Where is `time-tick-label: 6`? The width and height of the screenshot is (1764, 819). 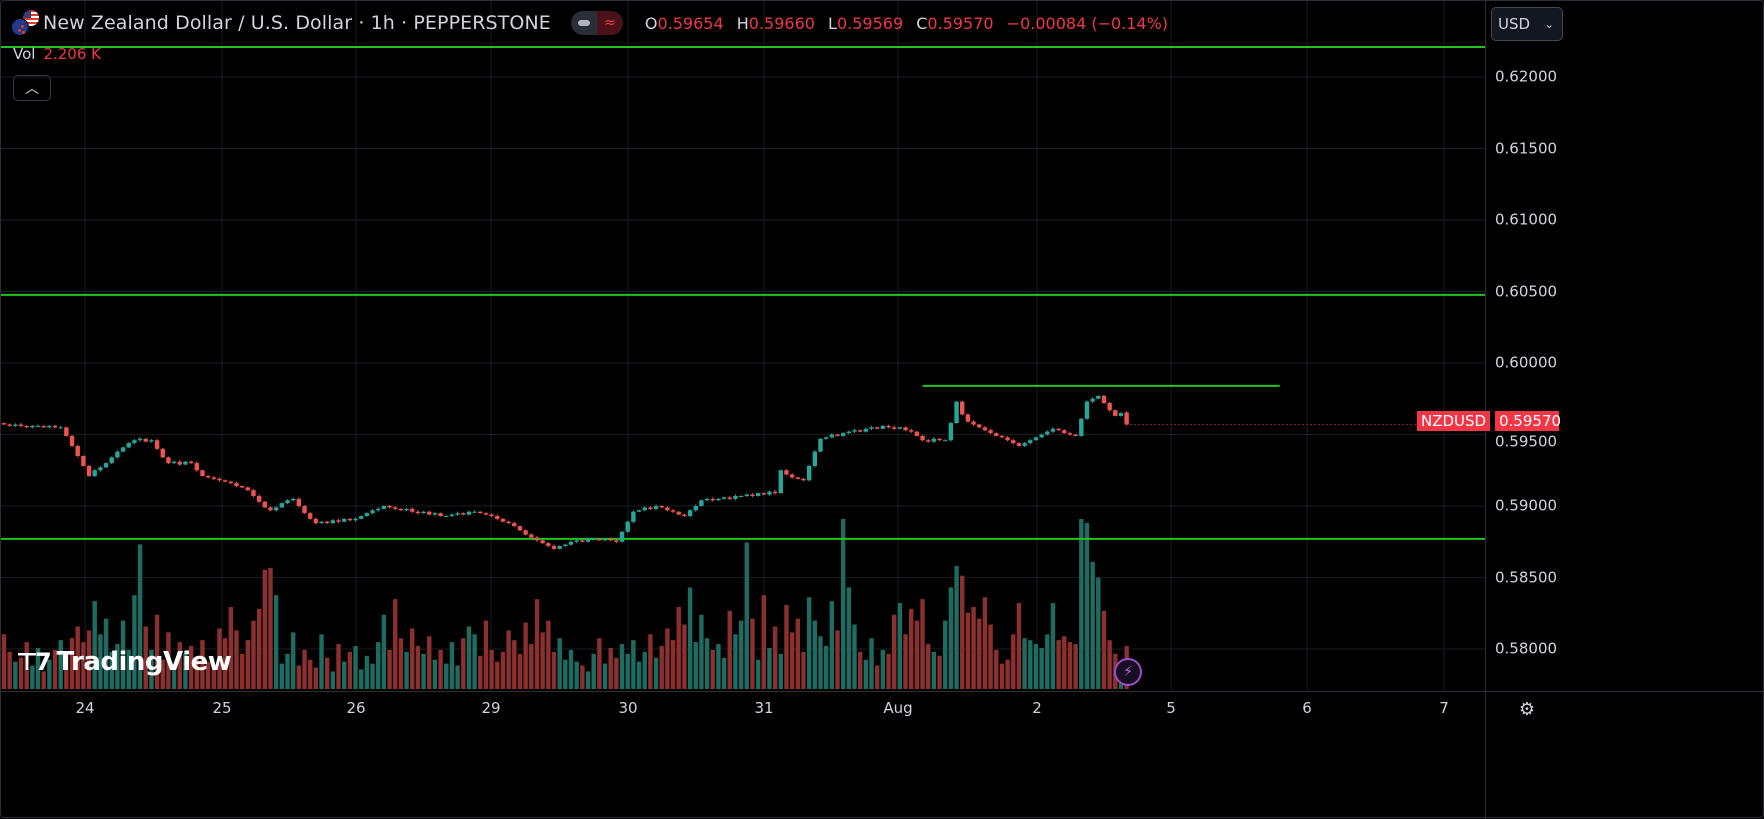
time-tick-label: 6 is located at coordinates (1307, 708).